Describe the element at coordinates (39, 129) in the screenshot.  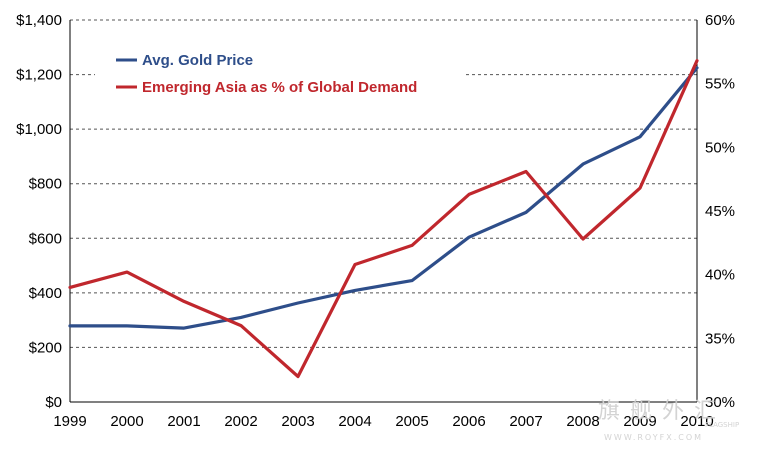
I see `left-tick-label: $1,000` at that location.